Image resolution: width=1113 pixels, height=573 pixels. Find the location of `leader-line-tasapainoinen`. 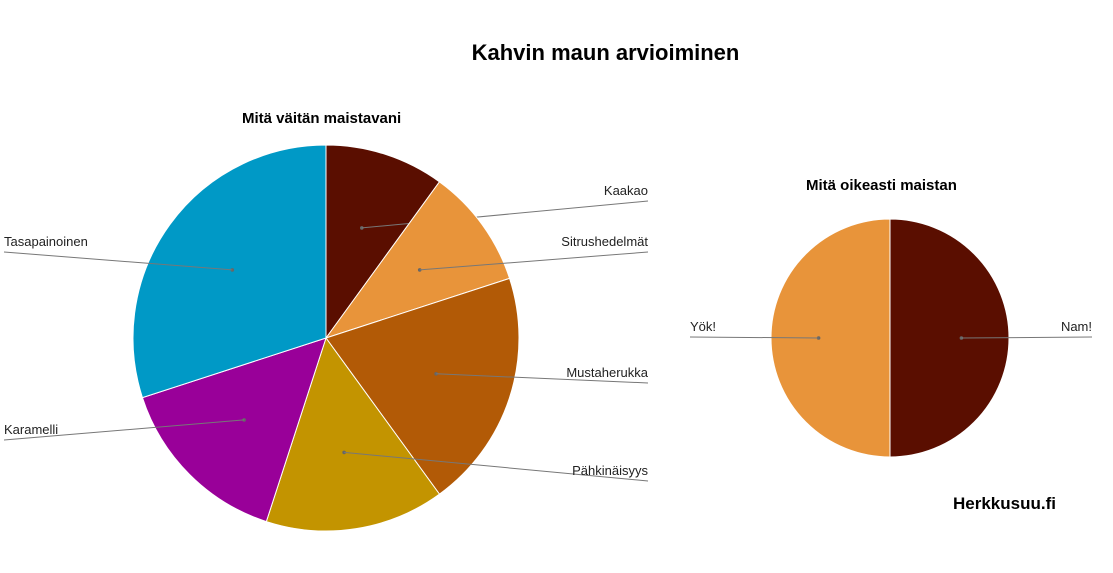

leader-line-tasapainoinen is located at coordinates (118, 261).